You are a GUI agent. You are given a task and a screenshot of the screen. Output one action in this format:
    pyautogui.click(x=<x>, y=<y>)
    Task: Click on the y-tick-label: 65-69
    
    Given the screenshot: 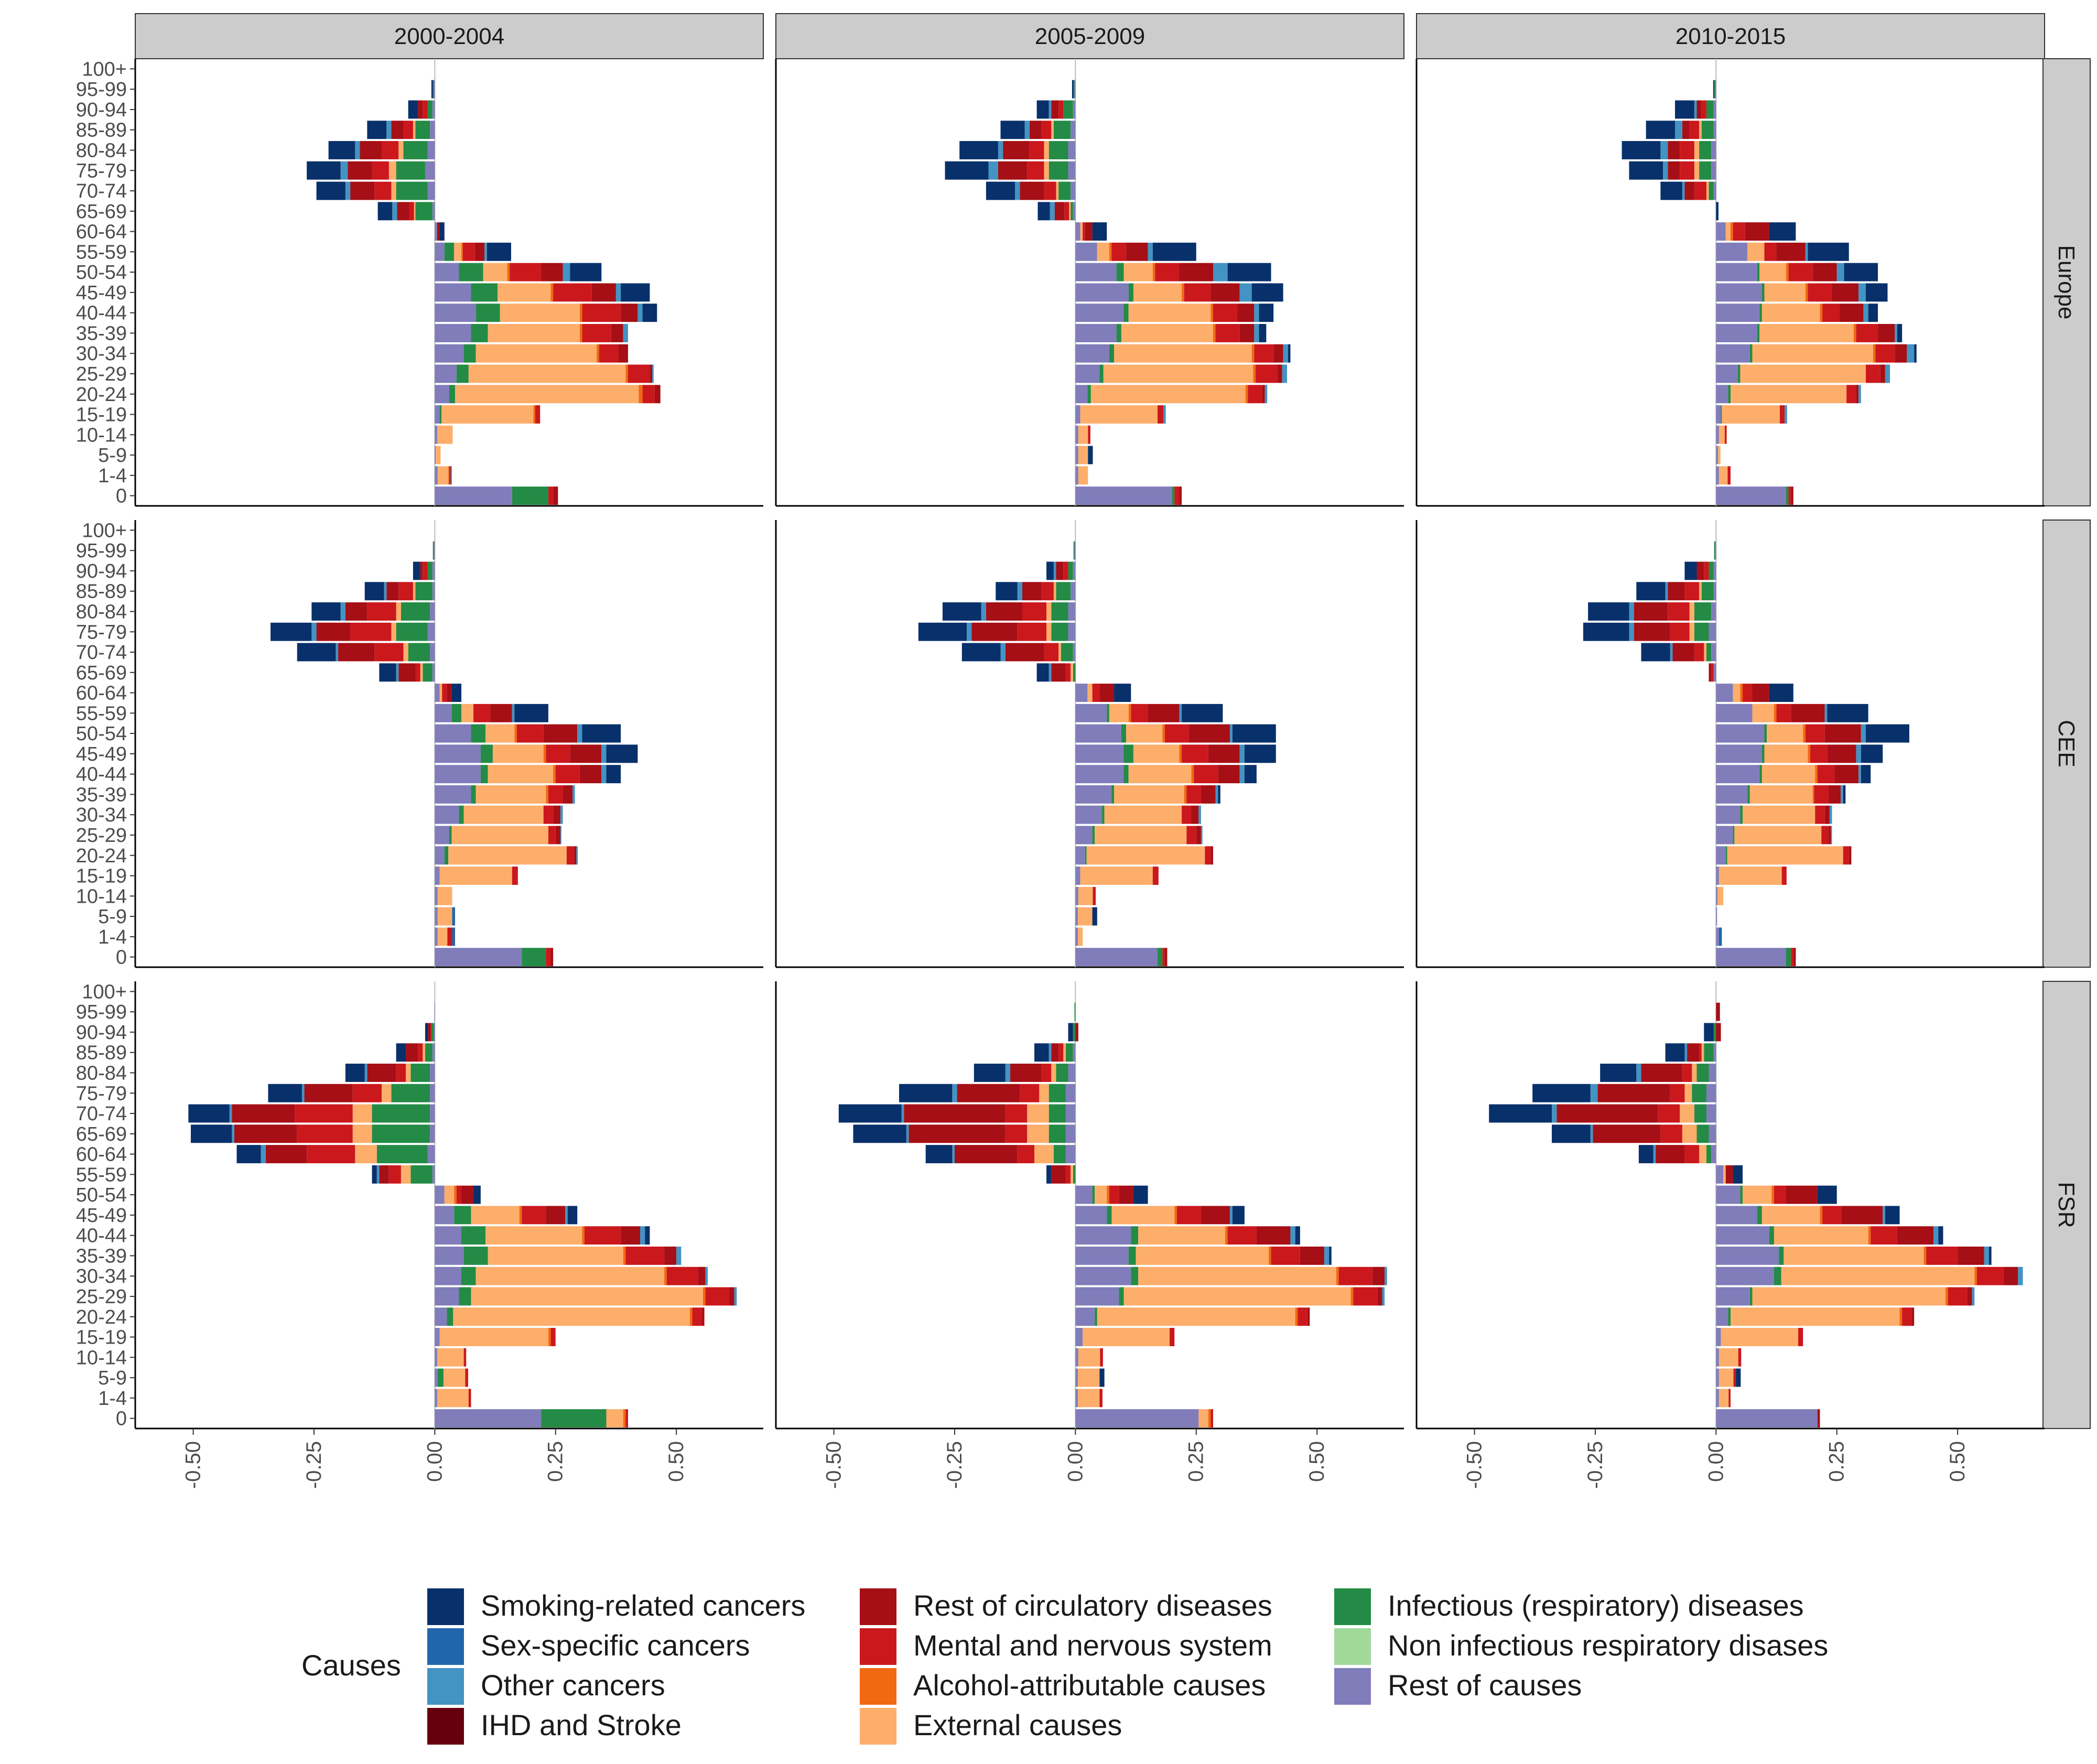 What is the action you would take?
    pyautogui.click(x=101, y=212)
    